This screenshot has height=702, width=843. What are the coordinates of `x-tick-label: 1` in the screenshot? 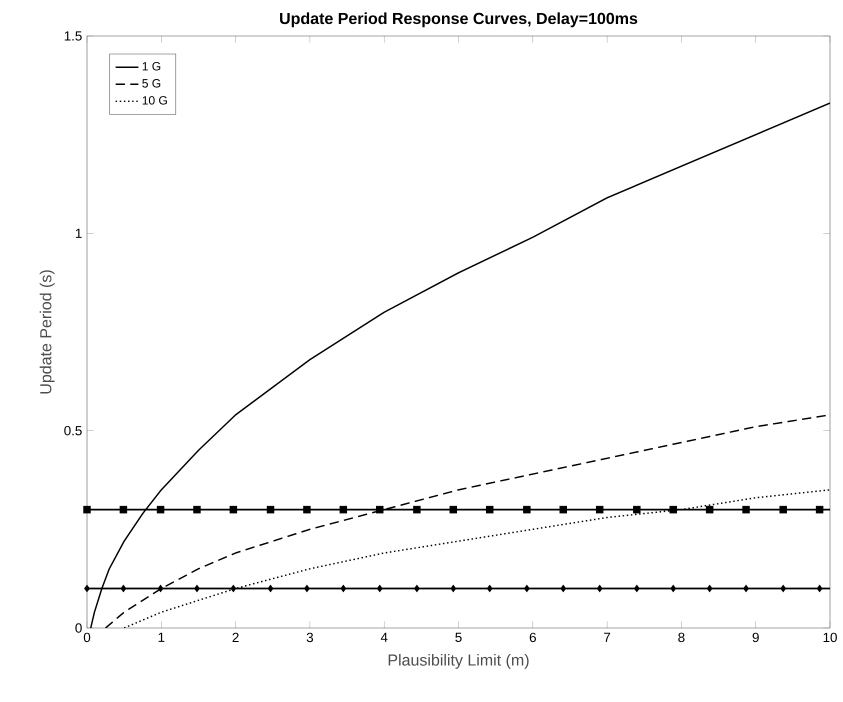 It's located at (161, 637).